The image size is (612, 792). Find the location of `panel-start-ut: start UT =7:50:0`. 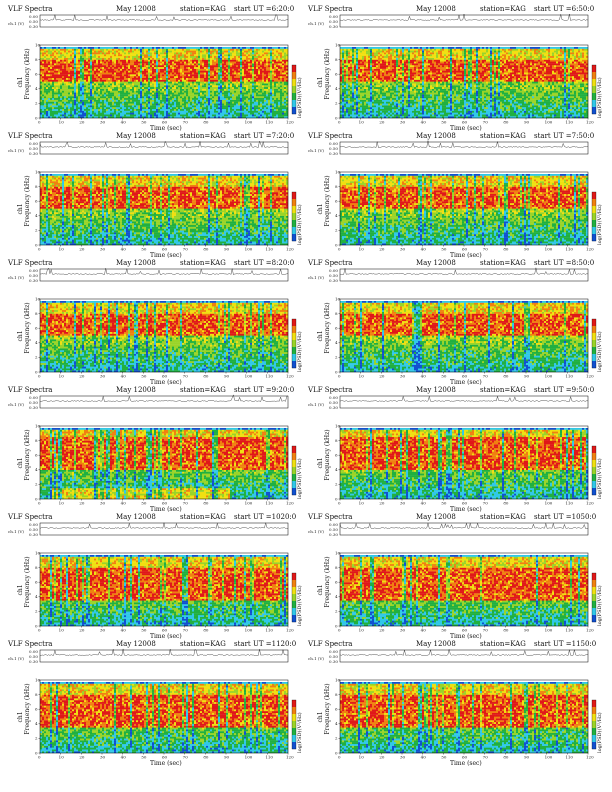

panel-start-ut: start UT =7:50:0 is located at coordinates (564, 136).